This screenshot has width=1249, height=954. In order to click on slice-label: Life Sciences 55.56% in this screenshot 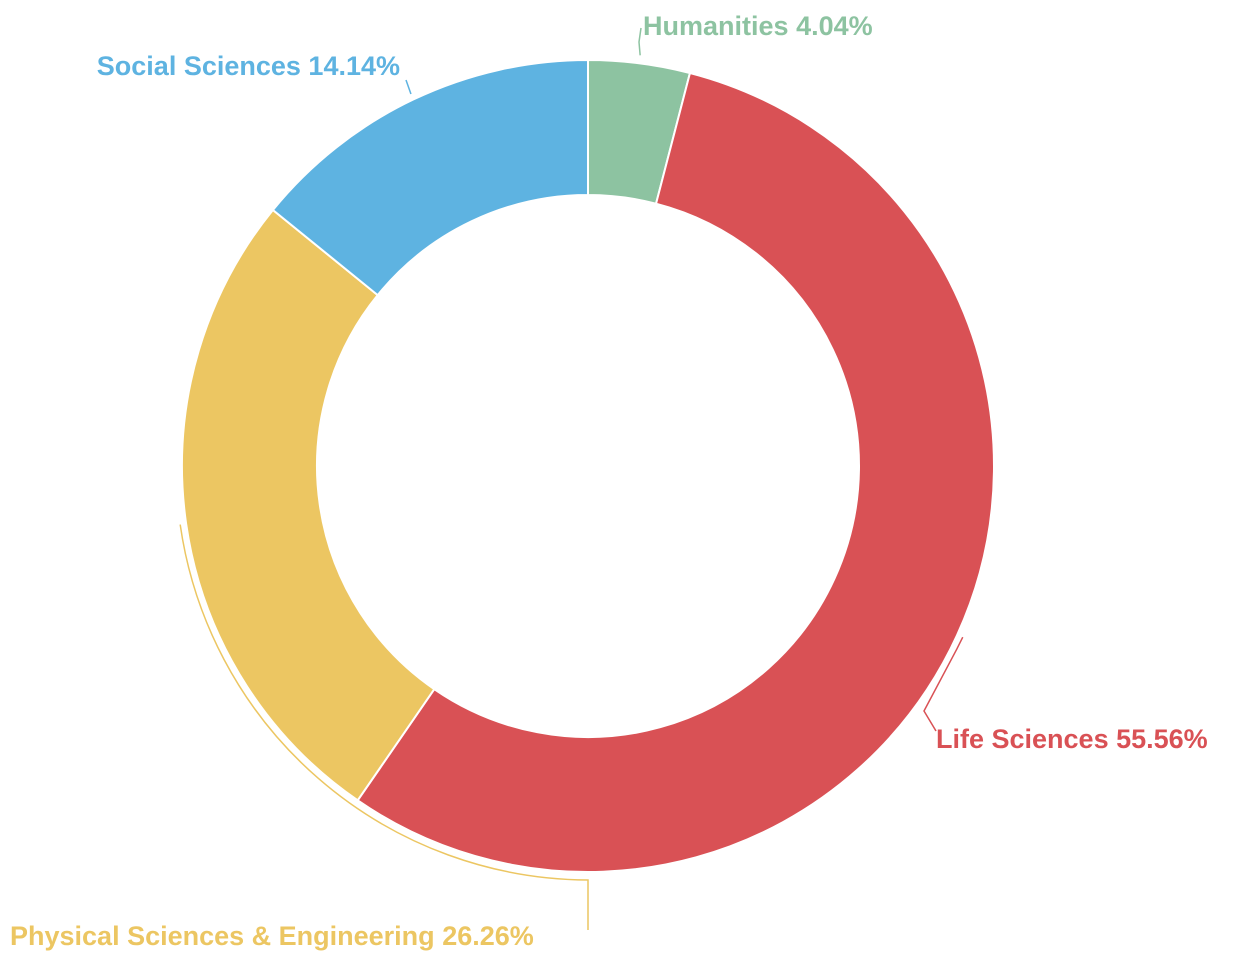, I will do `click(1072, 739)`.